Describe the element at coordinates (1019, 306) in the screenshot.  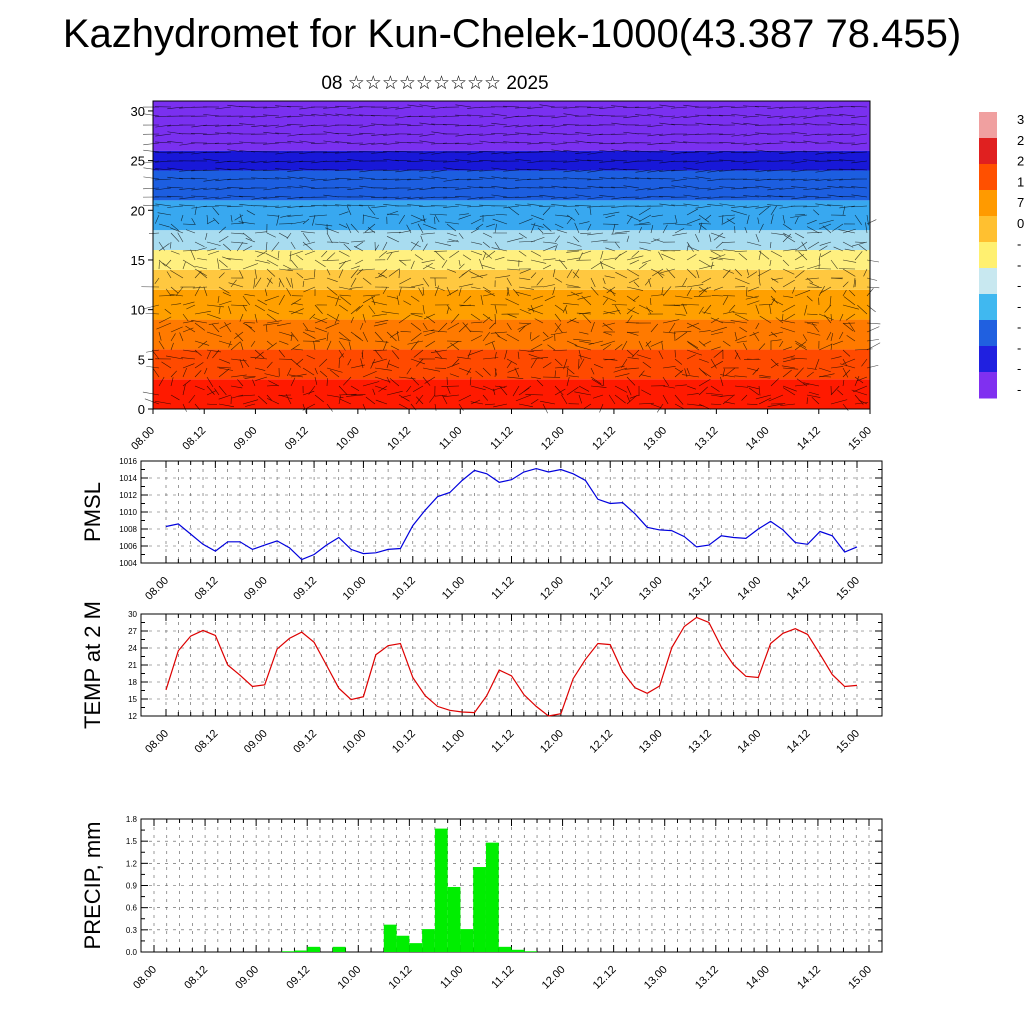
I see `colorbar-label: -` at that location.